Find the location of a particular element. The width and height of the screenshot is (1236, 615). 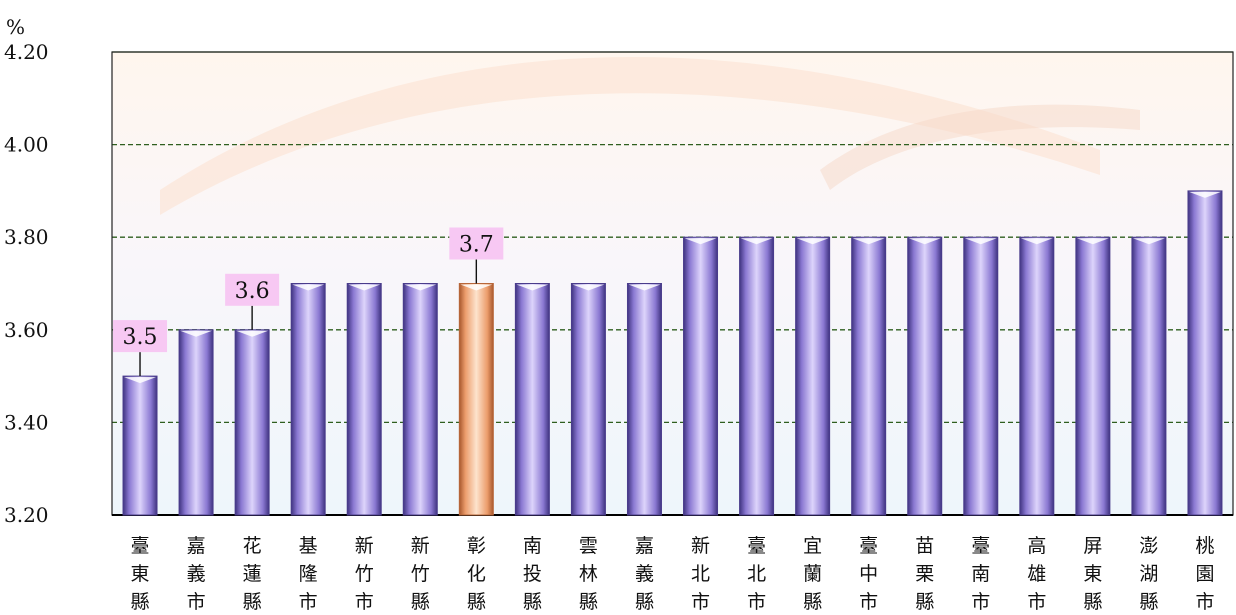

bar-南投縣 is located at coordinates (532, 399).